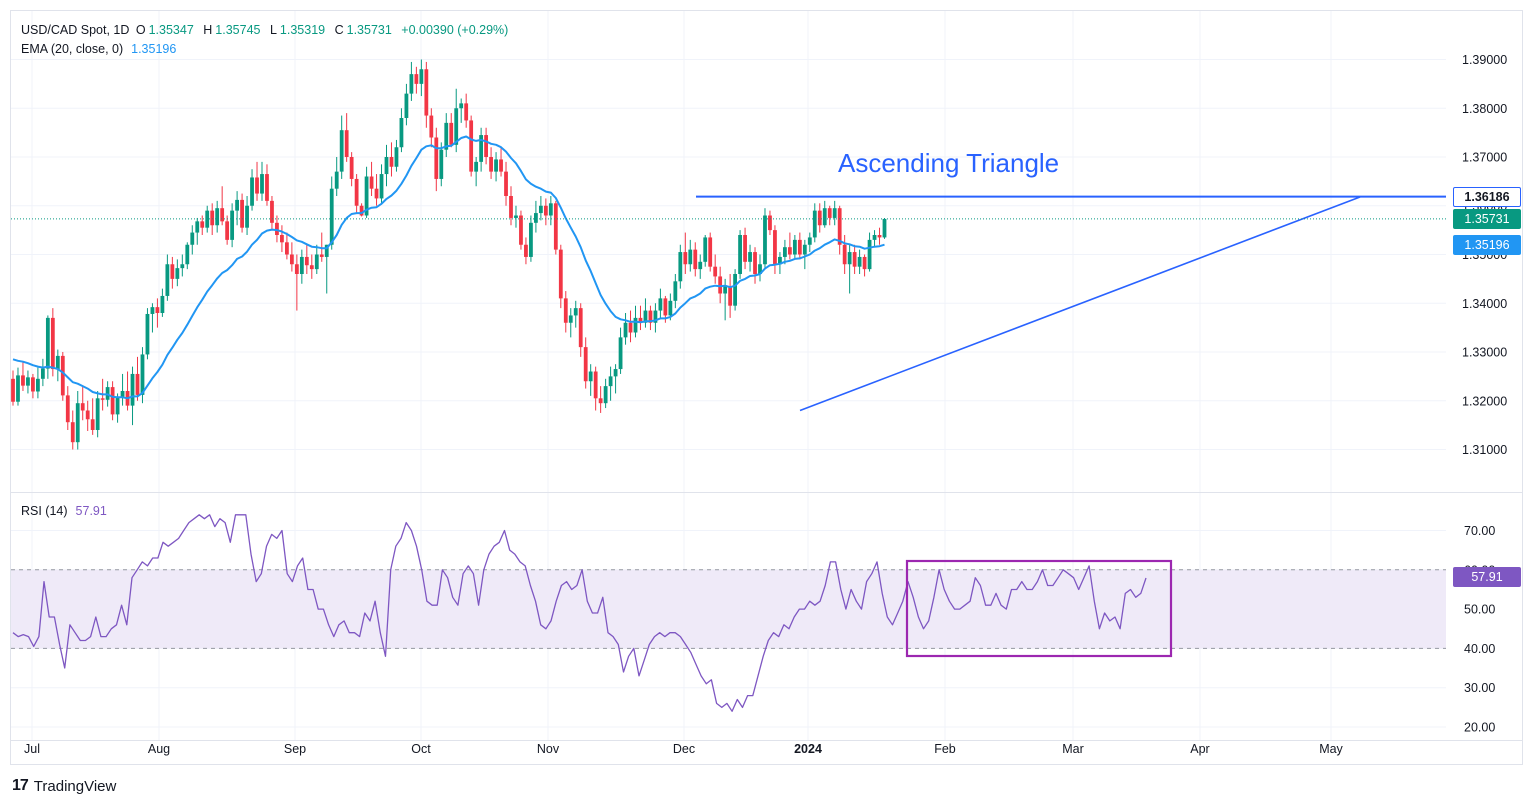 Image resolution: width=1536 pixels, height=806 pixels. Describe the element at coordinates (1331, 749) in the screenshot. I see `time-tick-label: May` at that location.